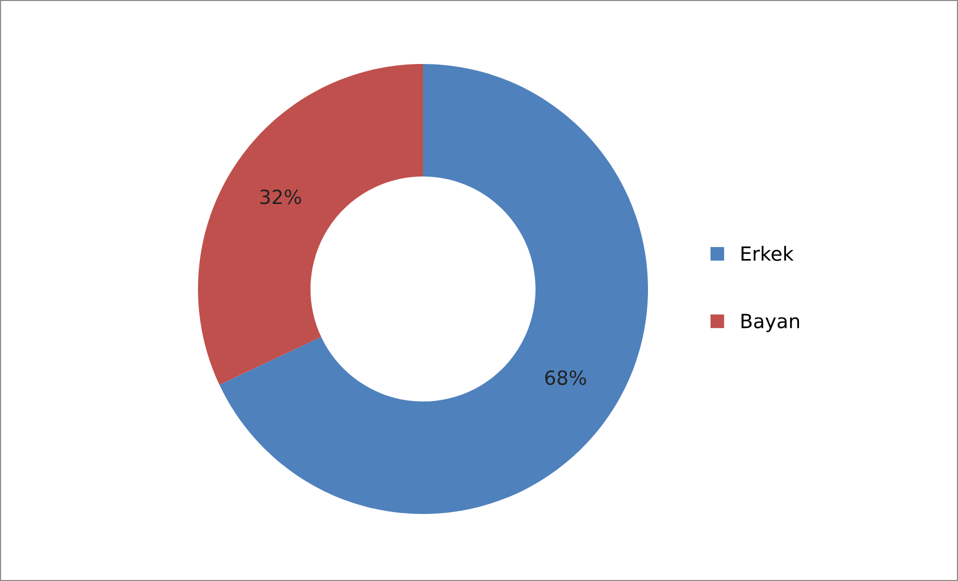 This screenshot has height=581, width=958. I want to click on legend-label: Erkek, so click(768, 253).